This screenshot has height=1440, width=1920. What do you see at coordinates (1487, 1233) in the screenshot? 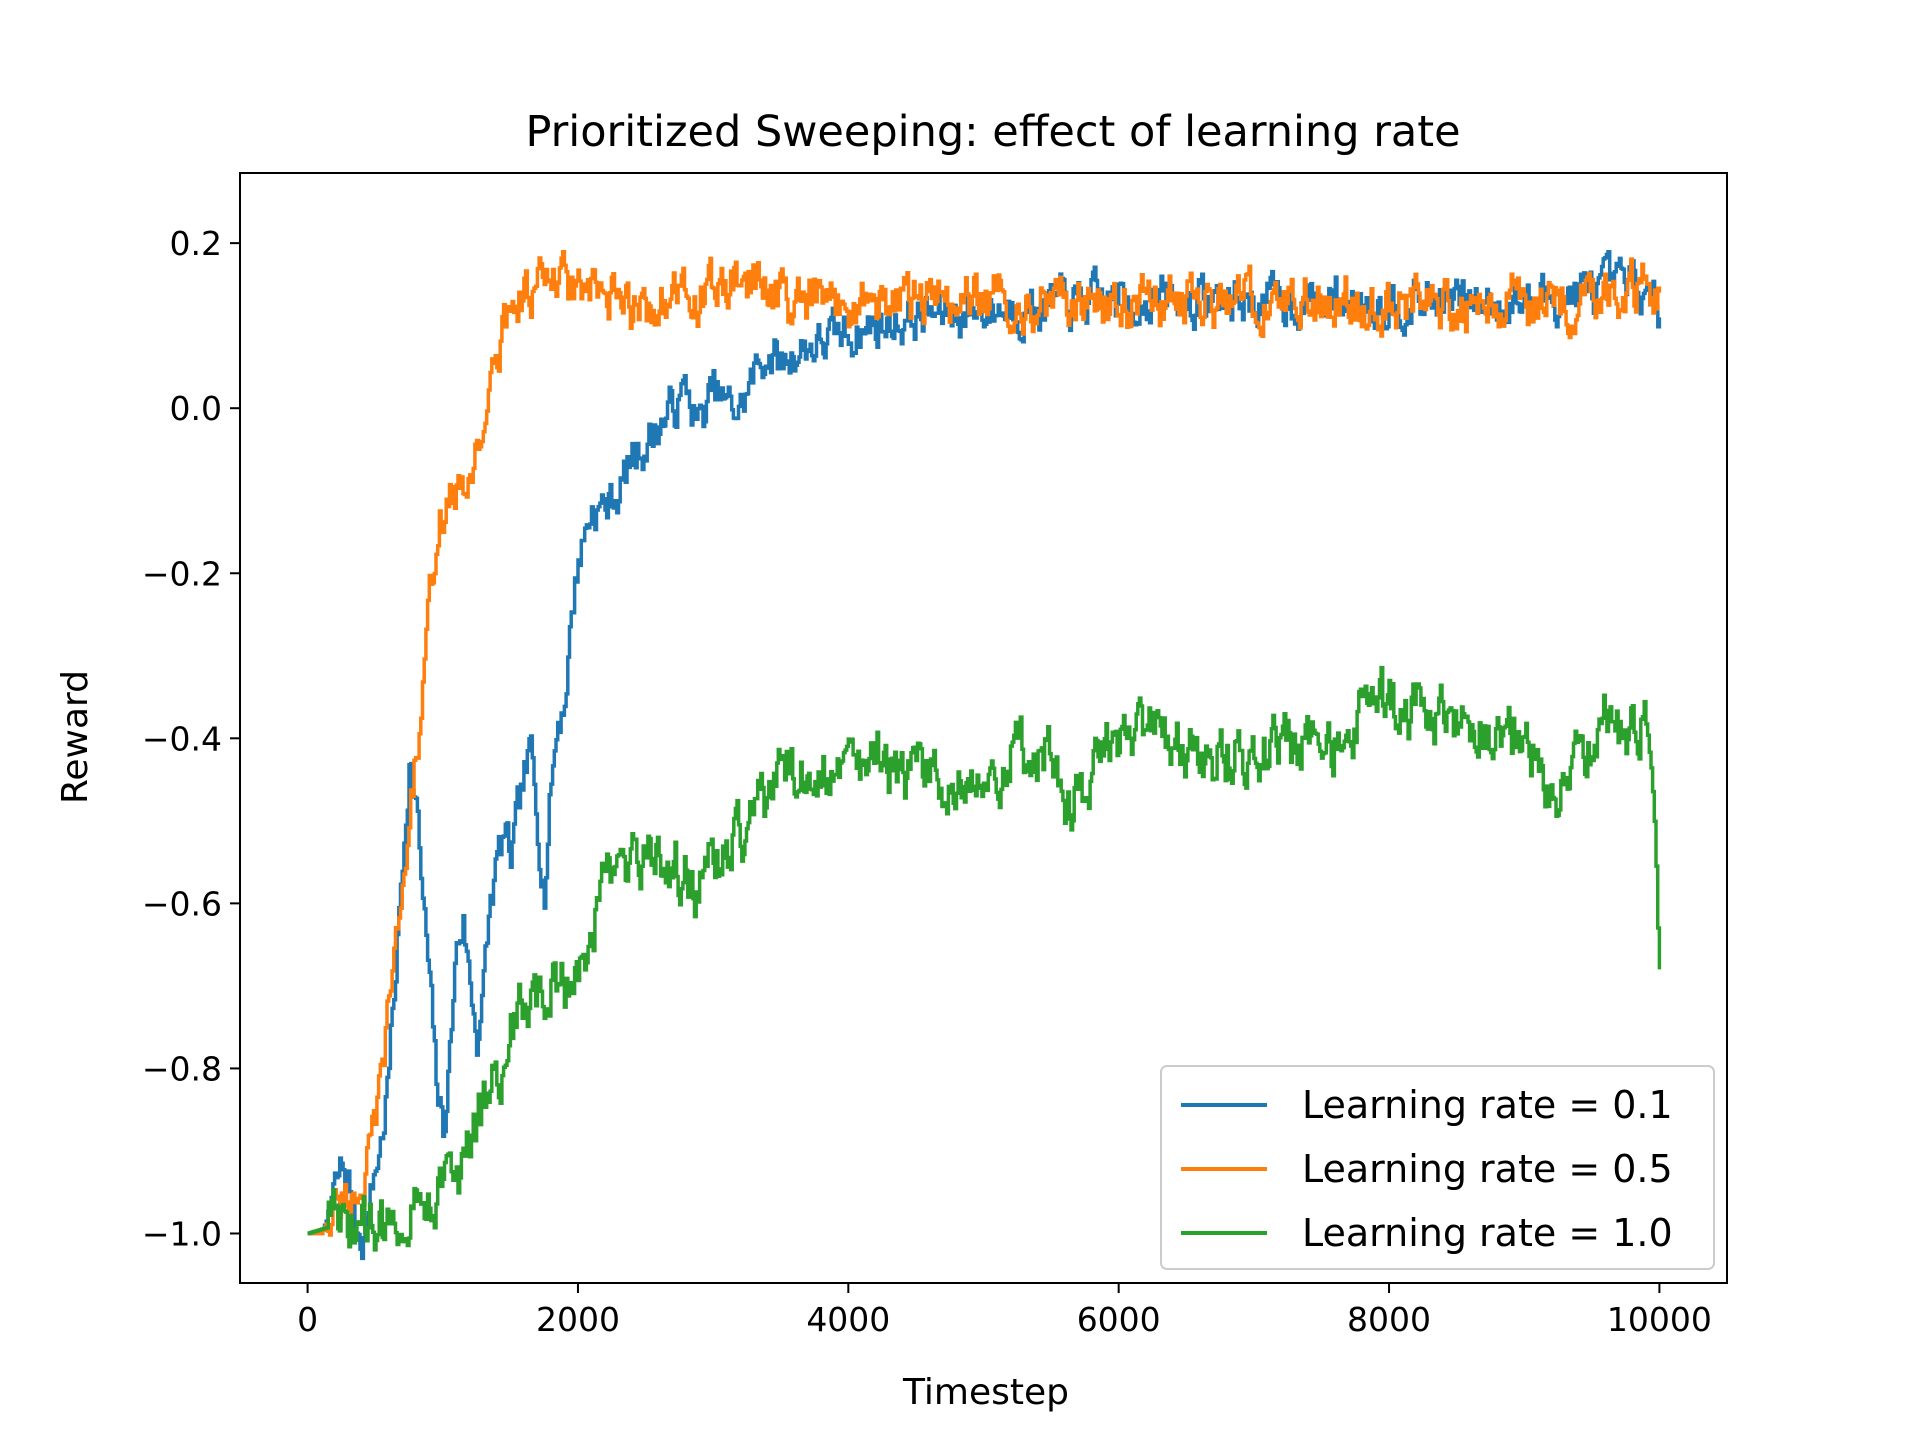
I see `legend-label-3: Learning rate = 1.0` at bounding box center [1487, 1233].